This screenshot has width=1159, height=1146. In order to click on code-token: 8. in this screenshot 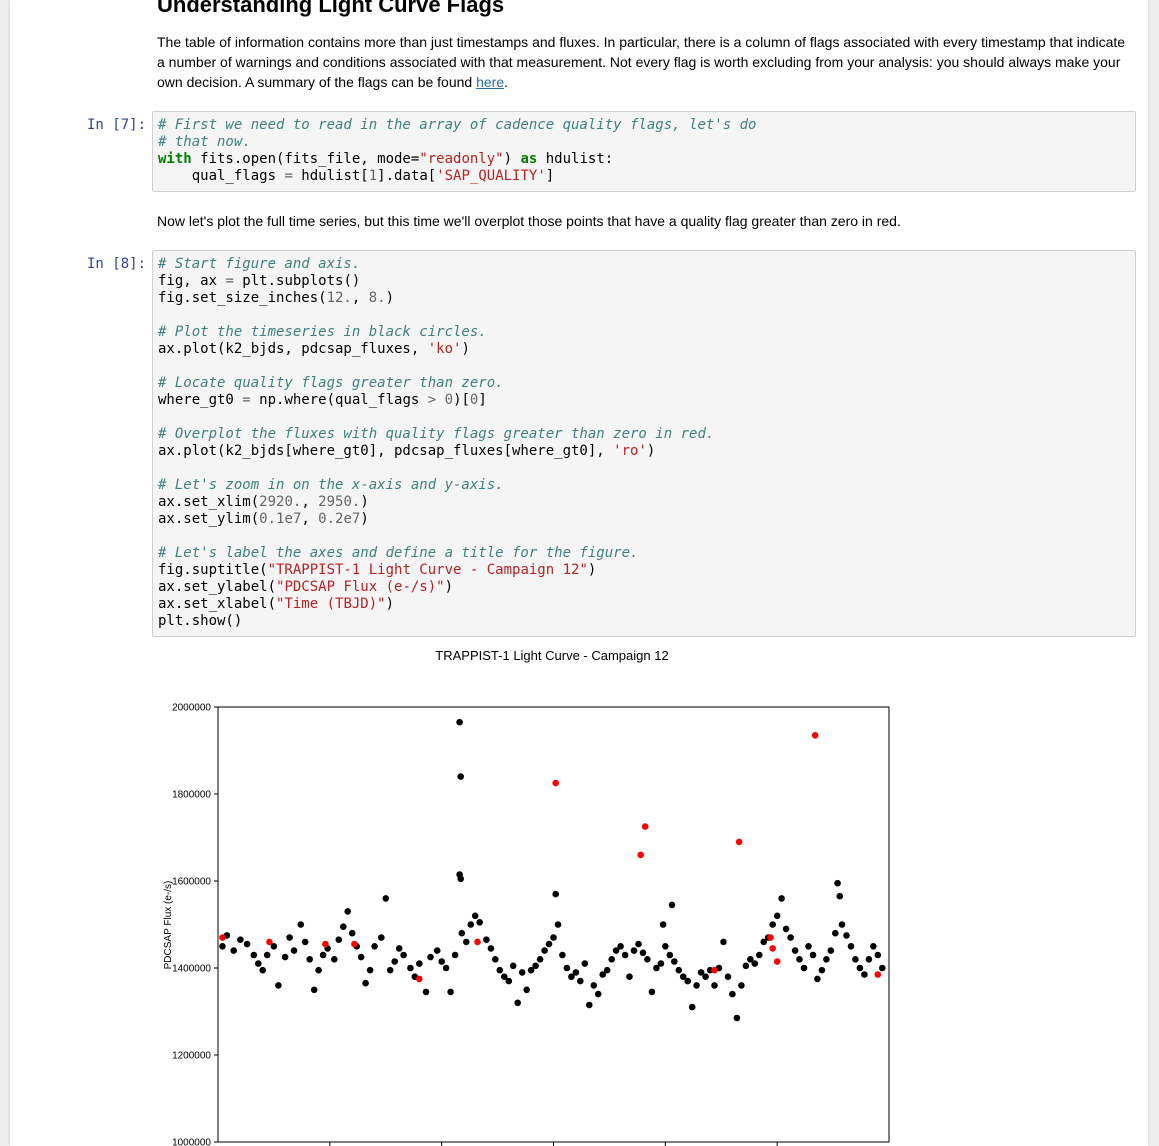, I will do `click(377, 298)`.